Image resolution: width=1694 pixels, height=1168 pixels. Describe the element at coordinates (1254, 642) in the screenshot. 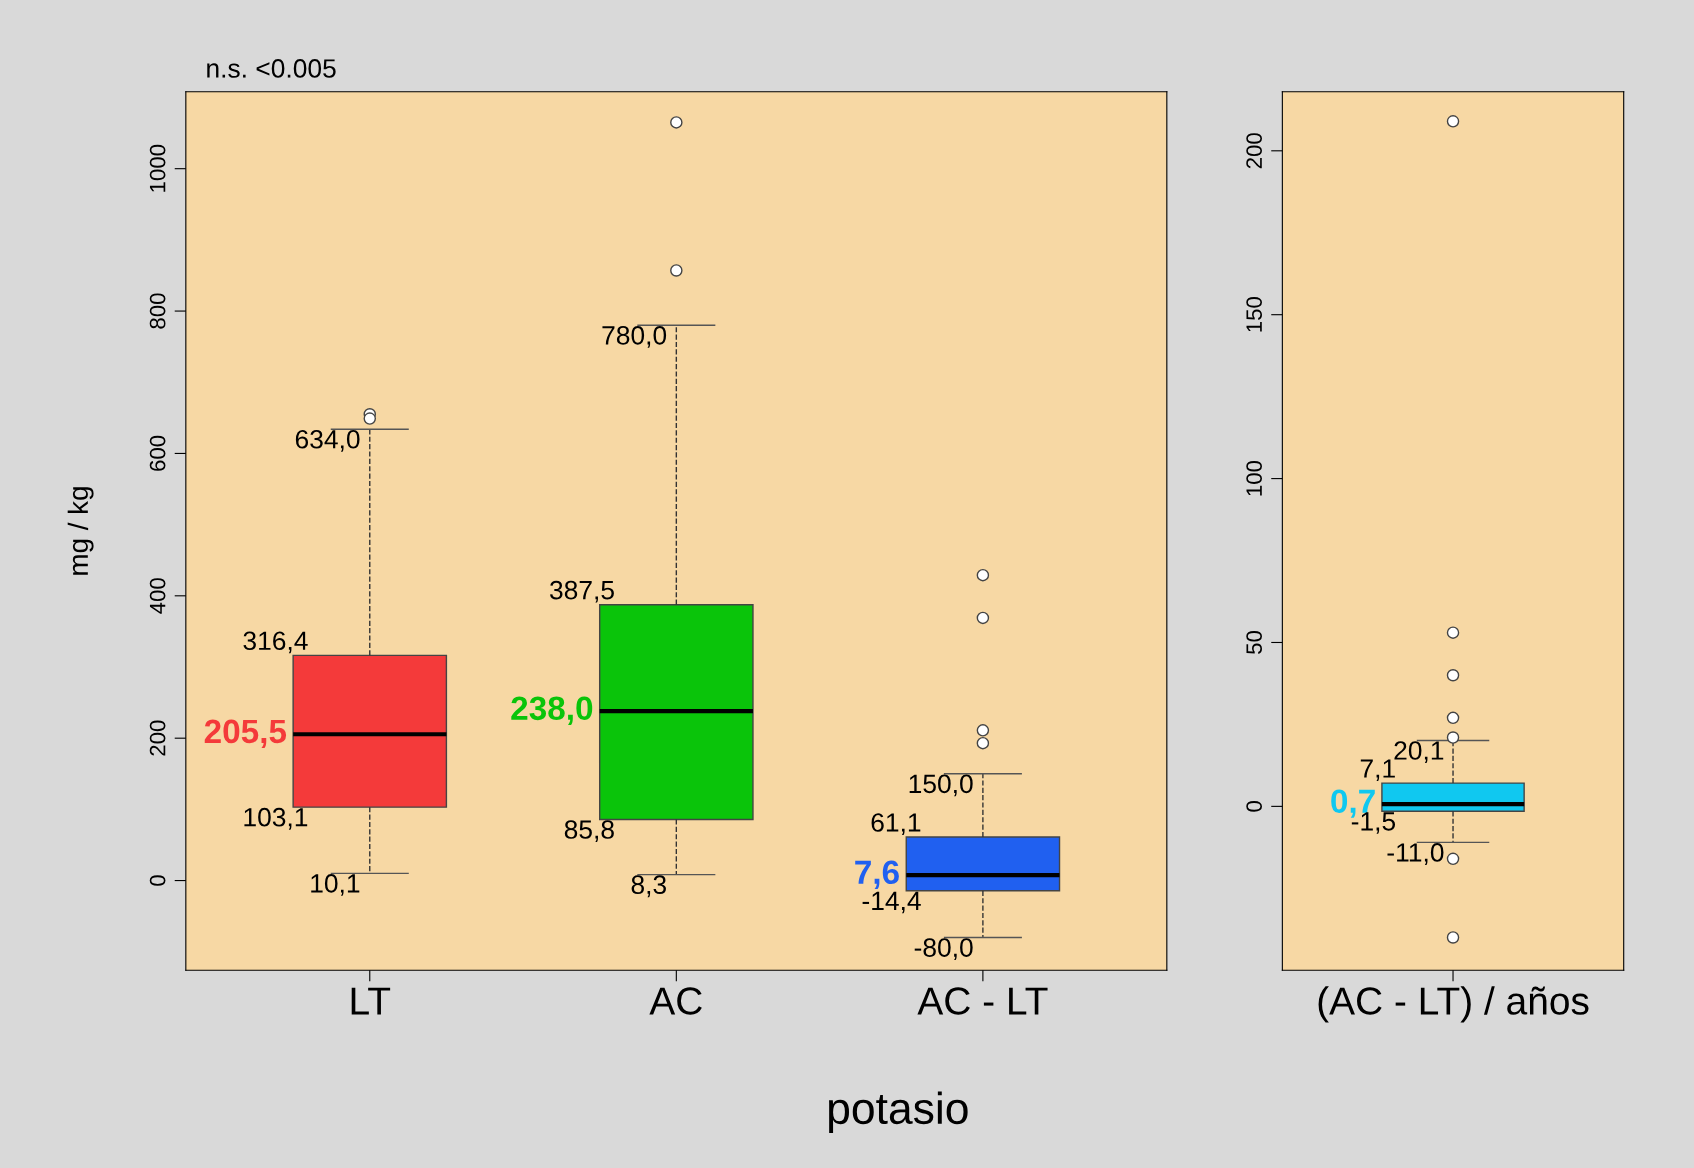

I see `y-tick-label: 50` at that location.